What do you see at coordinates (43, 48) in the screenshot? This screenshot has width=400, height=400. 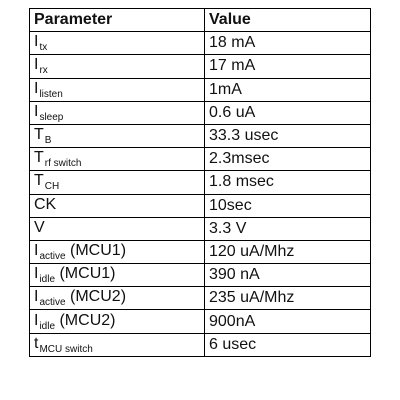 I see `parameter-subscript: tx` at bounding box center [43, 48].